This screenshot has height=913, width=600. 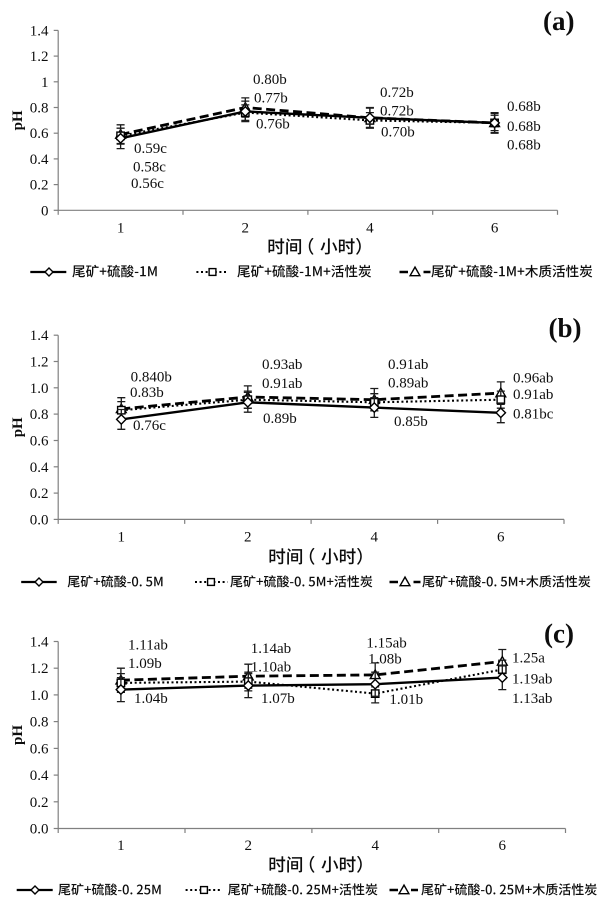 What do you see at coordinates (150, 149) in the screenshot?
I see `svg-text: 0.59c` at bounding box center [150, 149].